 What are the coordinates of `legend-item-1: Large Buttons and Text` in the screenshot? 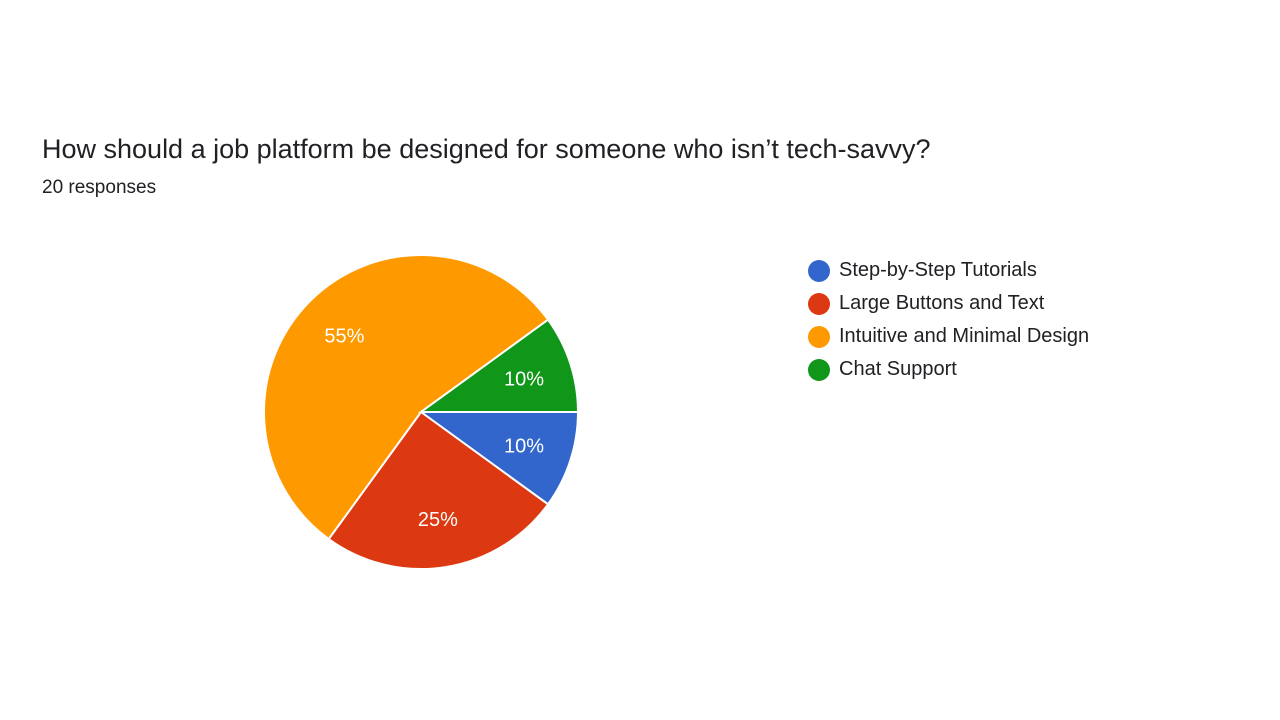 It's located at (948, 303).